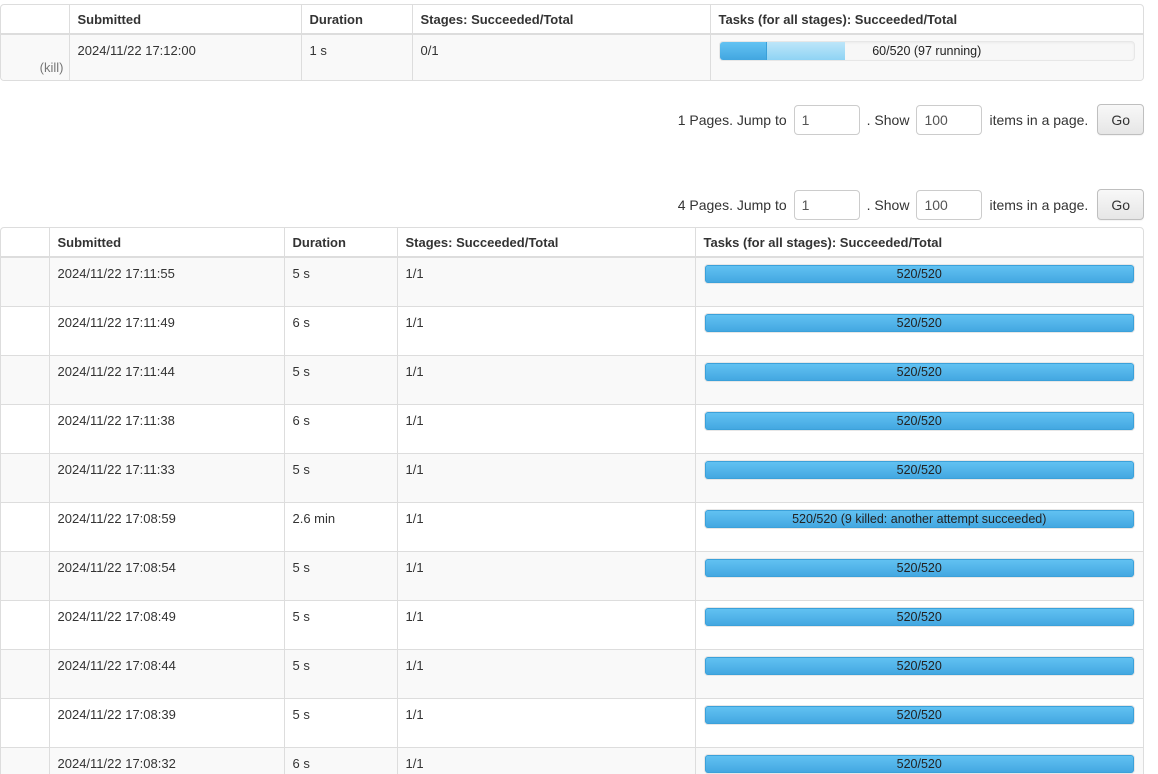 The image size is (1158, 774). What do you see at coordinates (166, 722) in the screenshot?
I see `submitted-cell: 2024/11/22 17:08:39` at bounding box center [166, 722].